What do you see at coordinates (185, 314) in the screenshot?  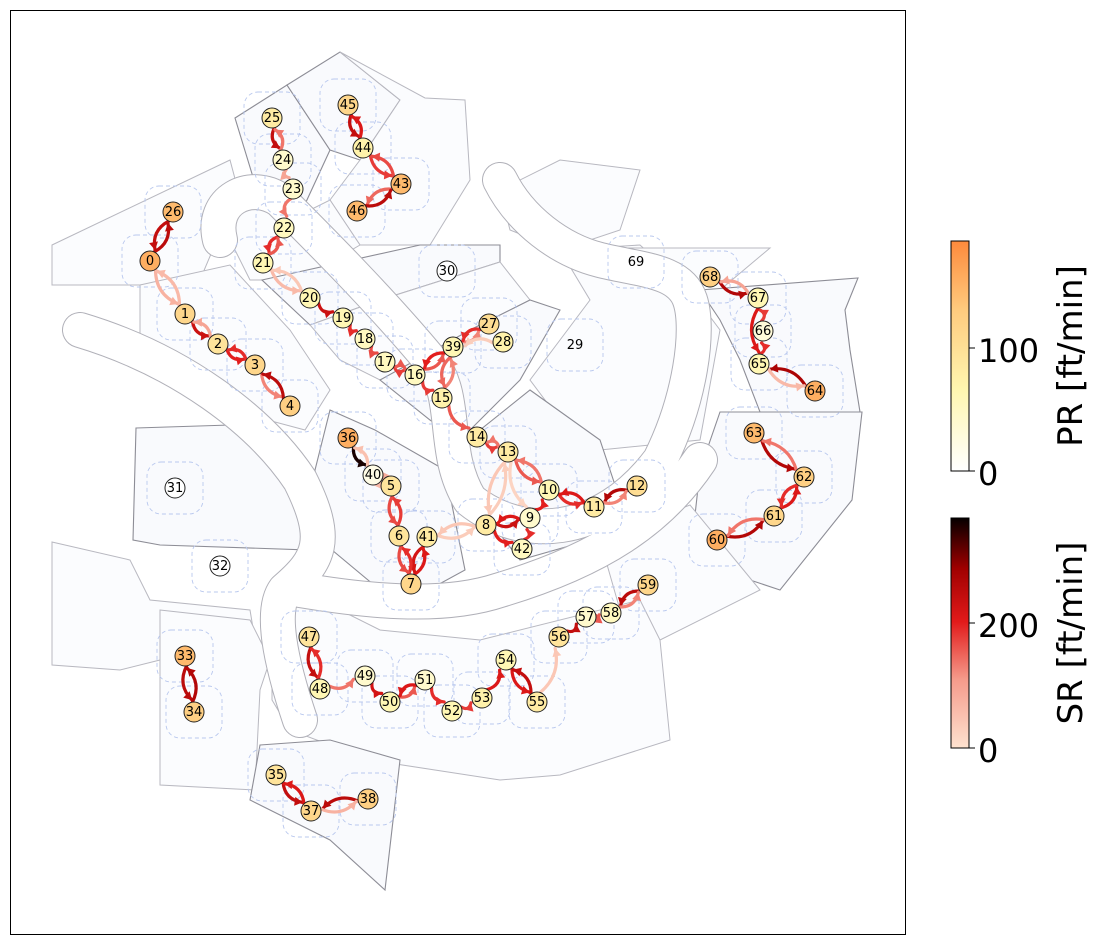 I see `node-label: 1` at bounding box center [185, 314].